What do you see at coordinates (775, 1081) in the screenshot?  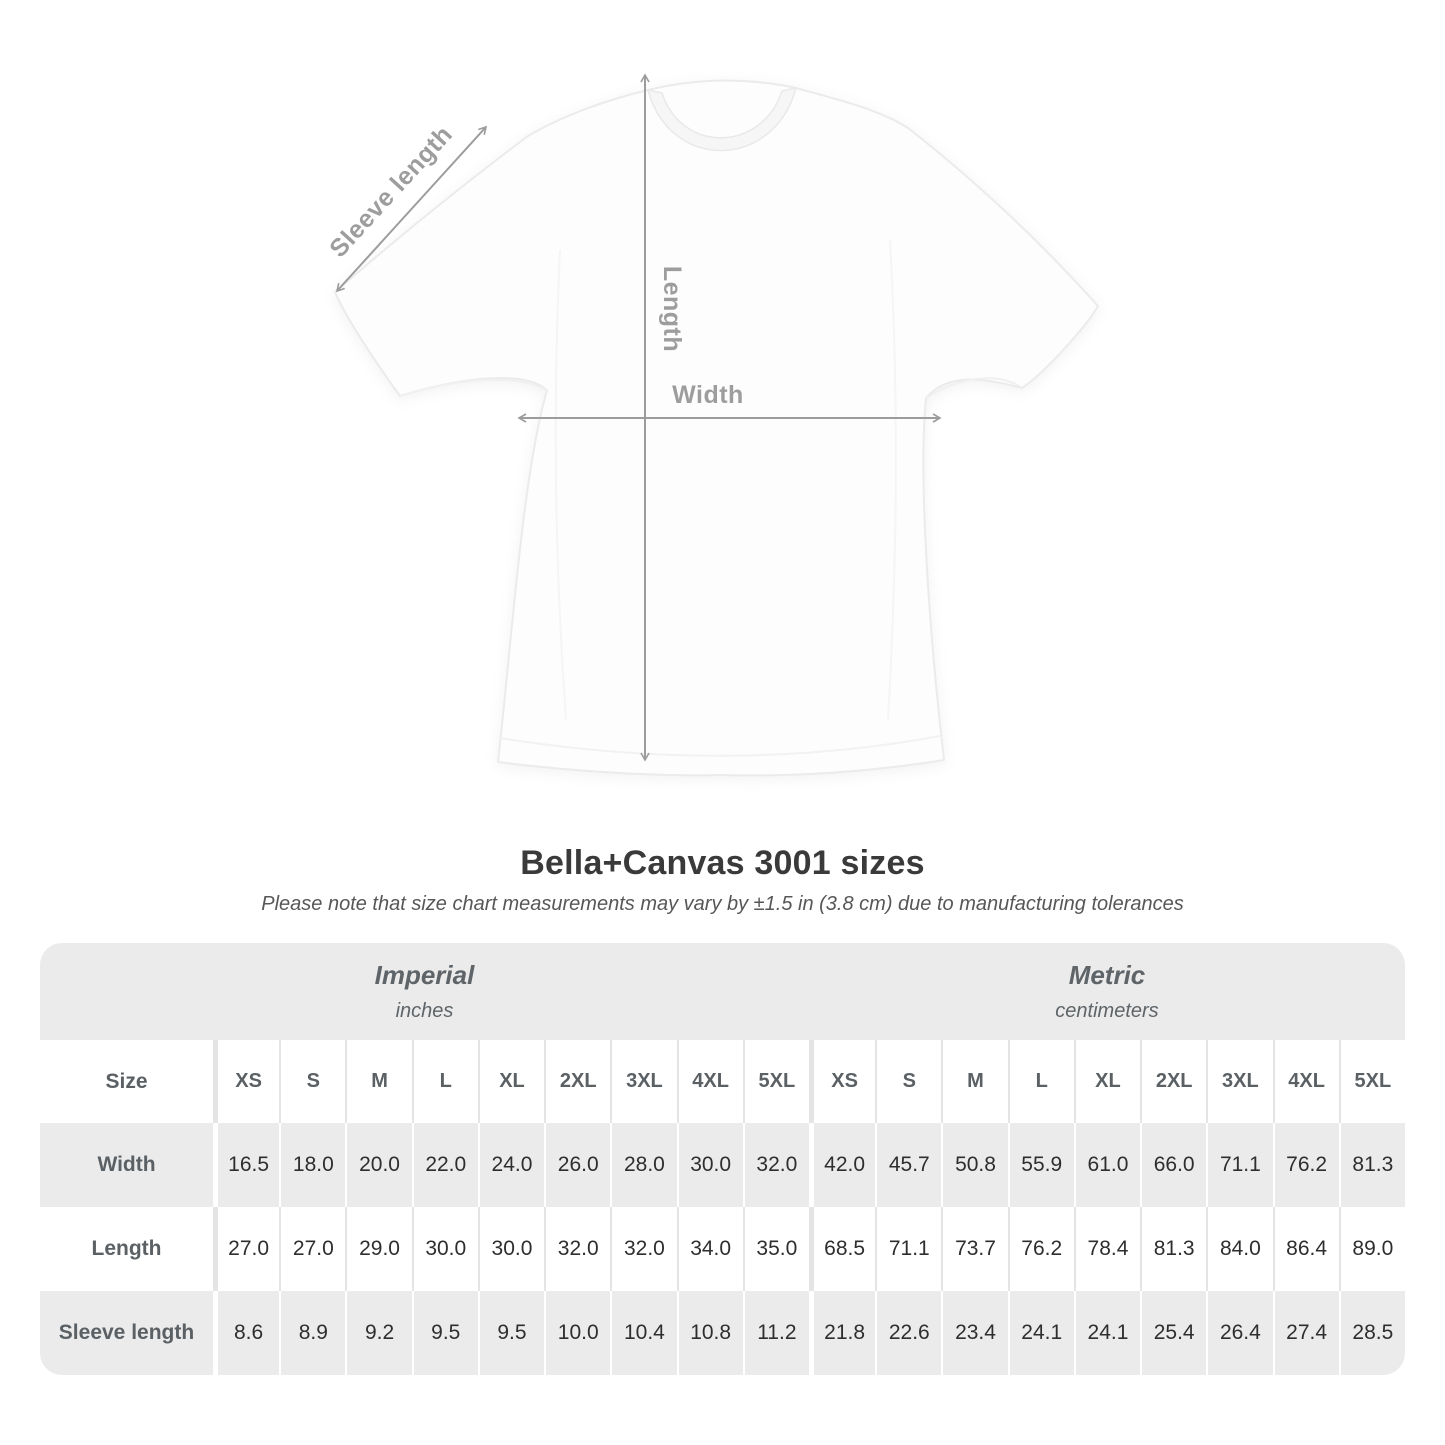 I see `col-header-imperial-5xl: 5XL` at bounding box center [775, 1081].